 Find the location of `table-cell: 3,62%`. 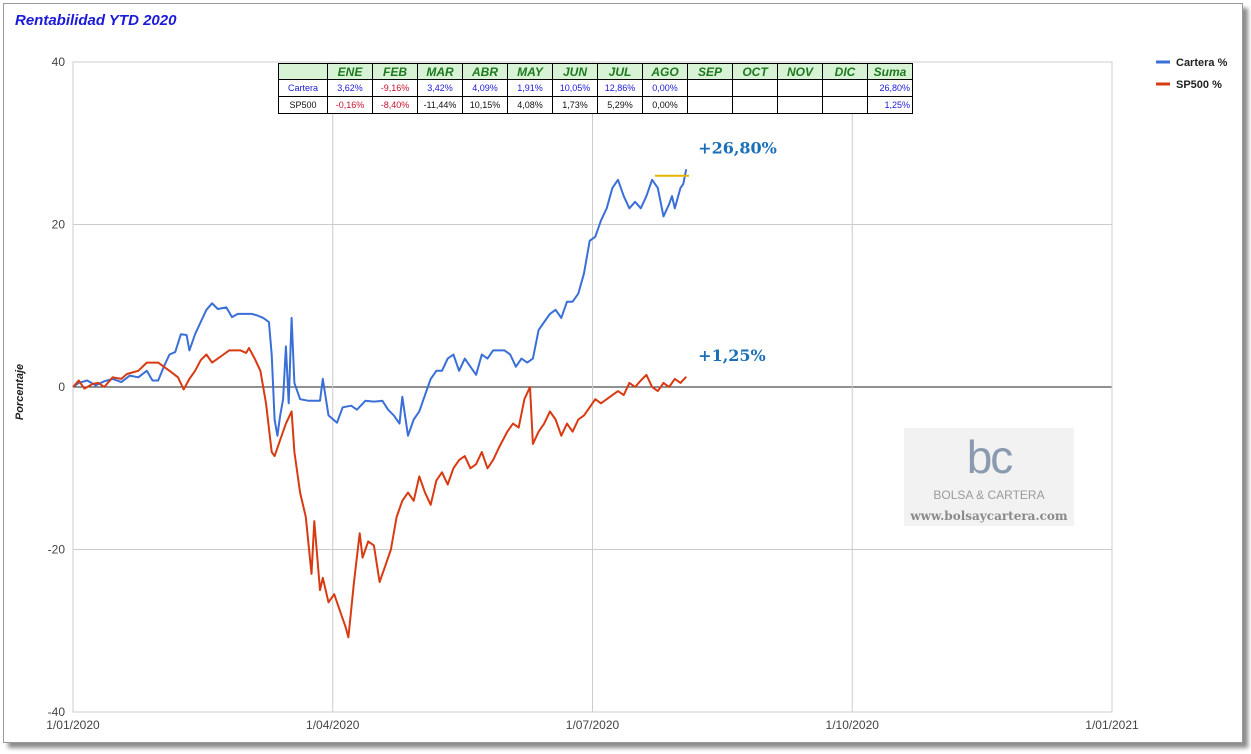

table-cell: 3,62% is located at coordinates (350, 88).